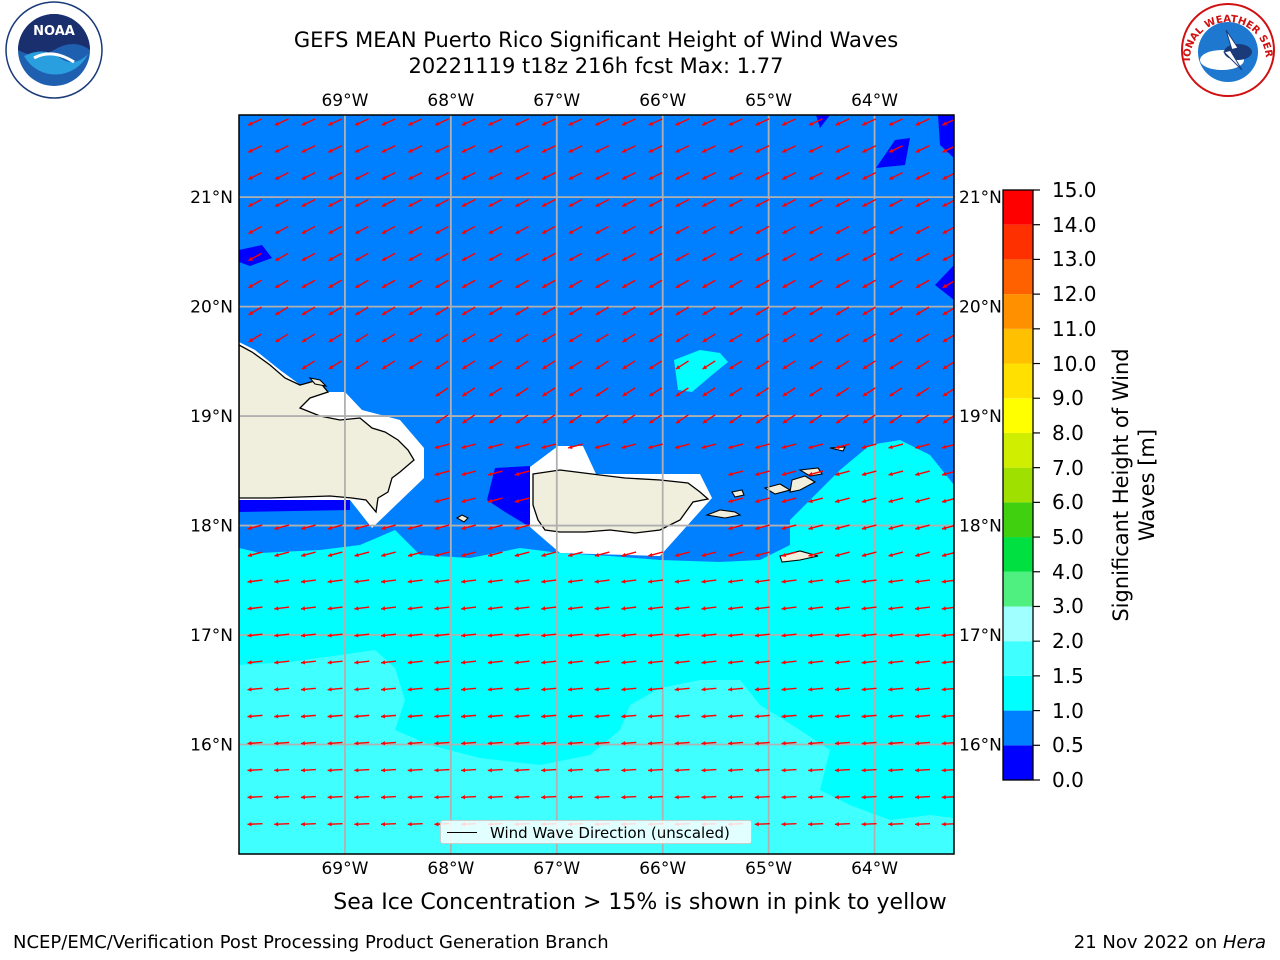 The width and height of the screenshot is (1280, 960). Describe the element at coordinates (621, 501) in the screenshot. I see `land-puerto-rico` at that location.